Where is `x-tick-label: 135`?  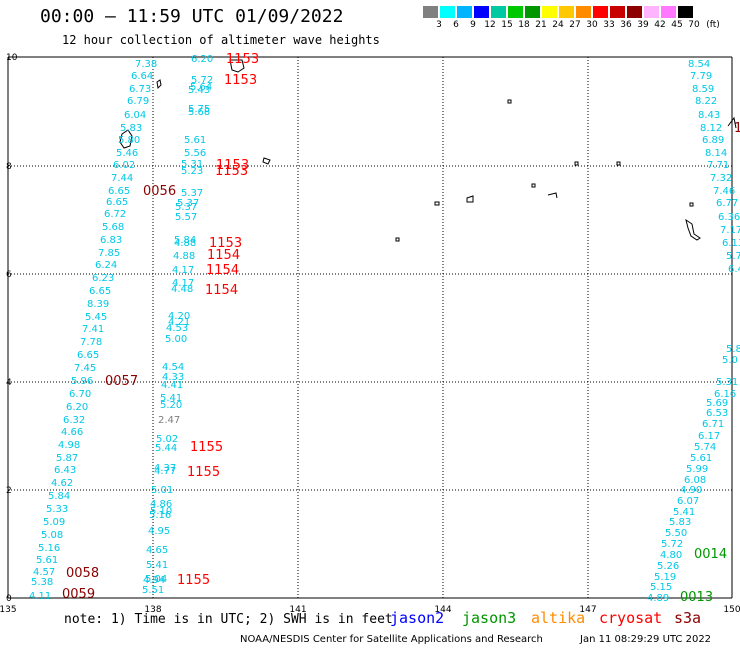 x-tick-label: 135 is located at coordinates (8, 610).